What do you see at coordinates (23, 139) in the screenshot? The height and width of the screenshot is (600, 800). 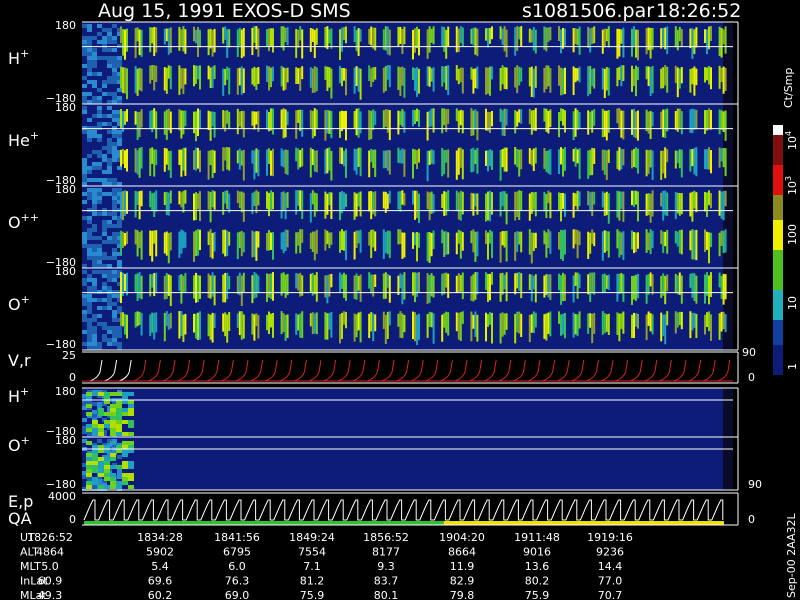 I see `panel-label: He+` at bounding box center [23, 139].